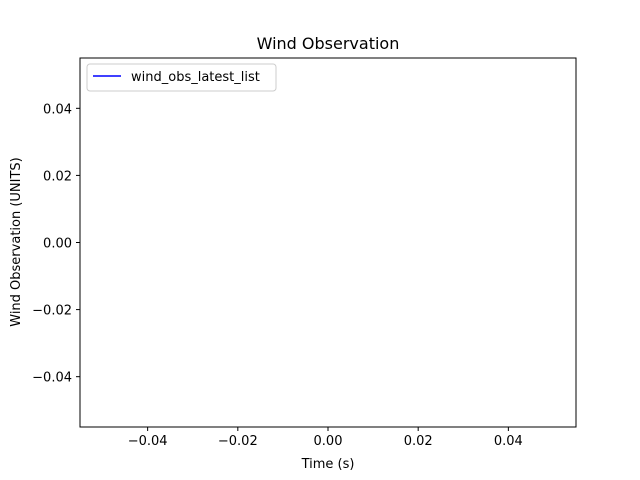 This screenshot has height=480, width=640. I want to click on y-tick-label: −0.04, so click(52, 378).